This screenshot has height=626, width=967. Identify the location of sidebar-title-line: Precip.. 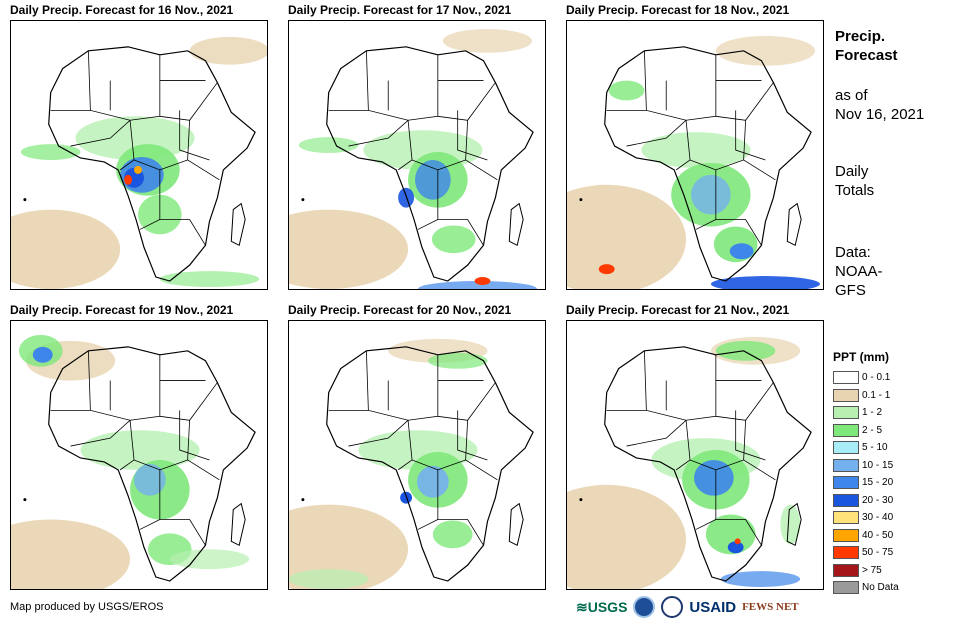
(860, 36).